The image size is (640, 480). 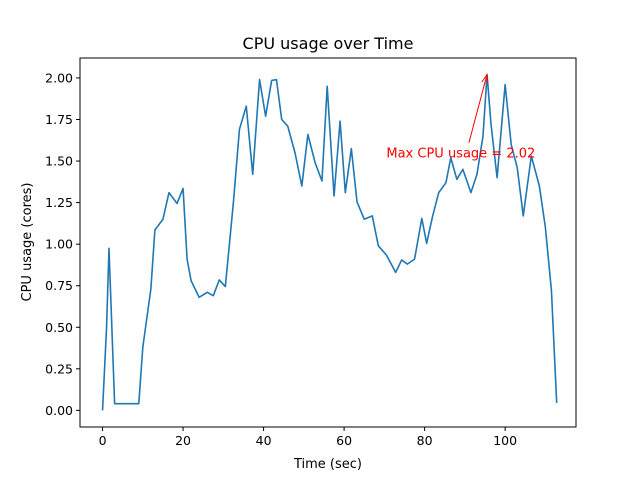 I want to click on x-tick-label: 40, so click(x=264, y=440).